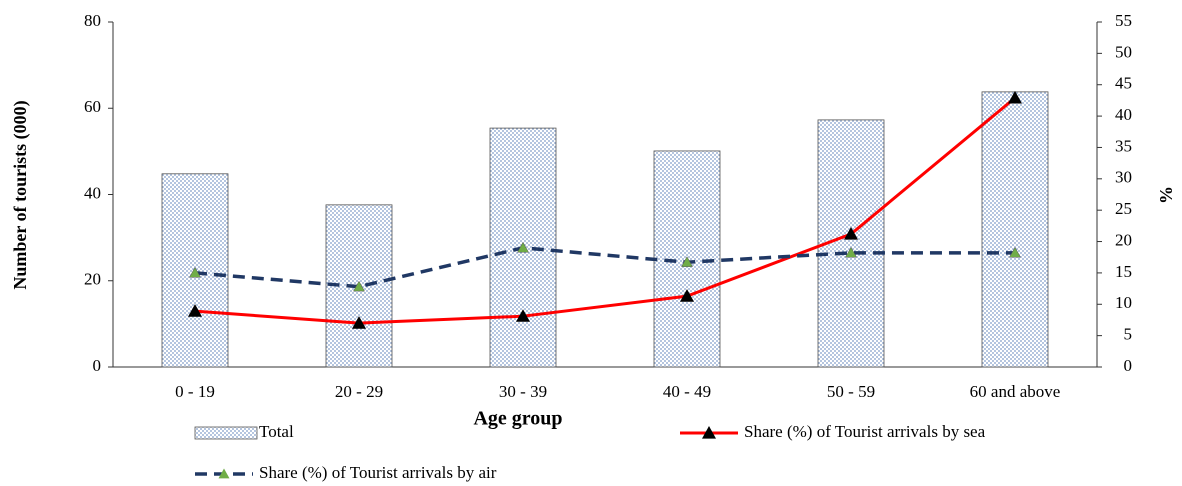 The width and height of the screenshot is (1182, 486). Describe the element at coordinates (1123, 239) in the screenshot. I see `y2-tick-label: 20` at that location.